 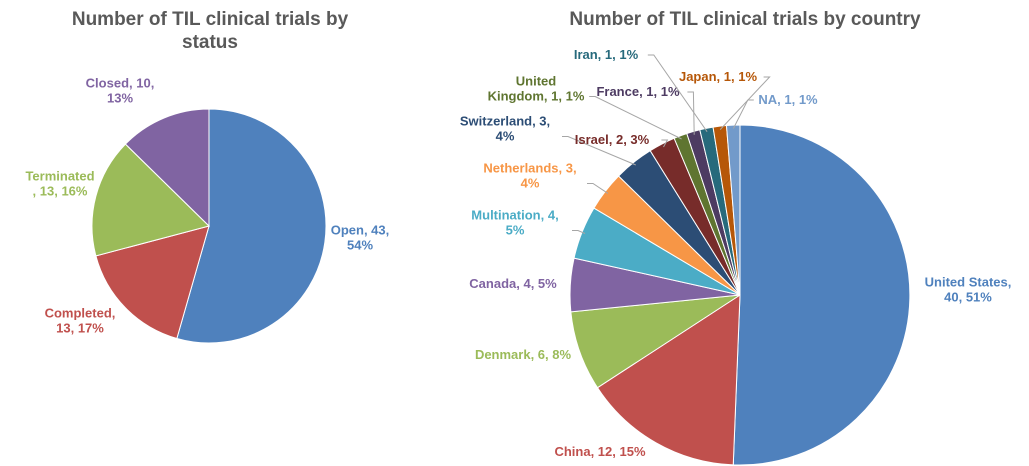 I want to click on data-label-united-kingdom: United Kingdom, 1, 1%, so click(x=536, y=89).